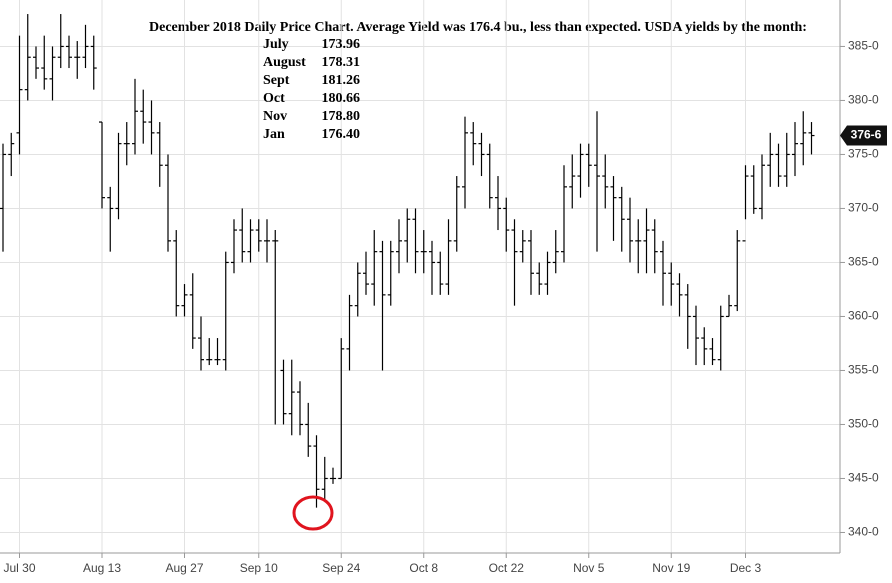  I want to click on yield-month: Sept, so click(276, 80).